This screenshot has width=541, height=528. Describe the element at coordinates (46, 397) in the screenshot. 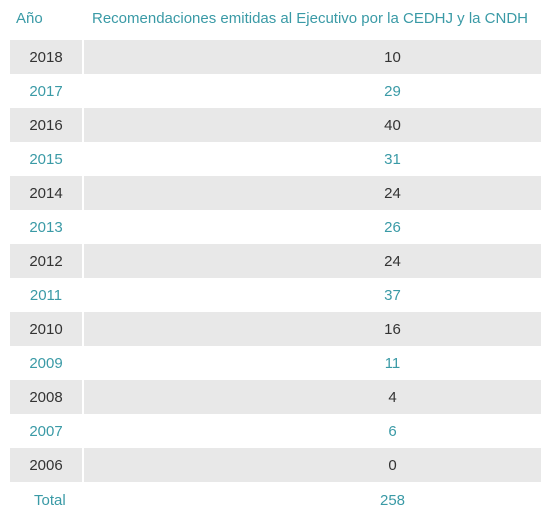

I see `year-cell: 2008` at that location.